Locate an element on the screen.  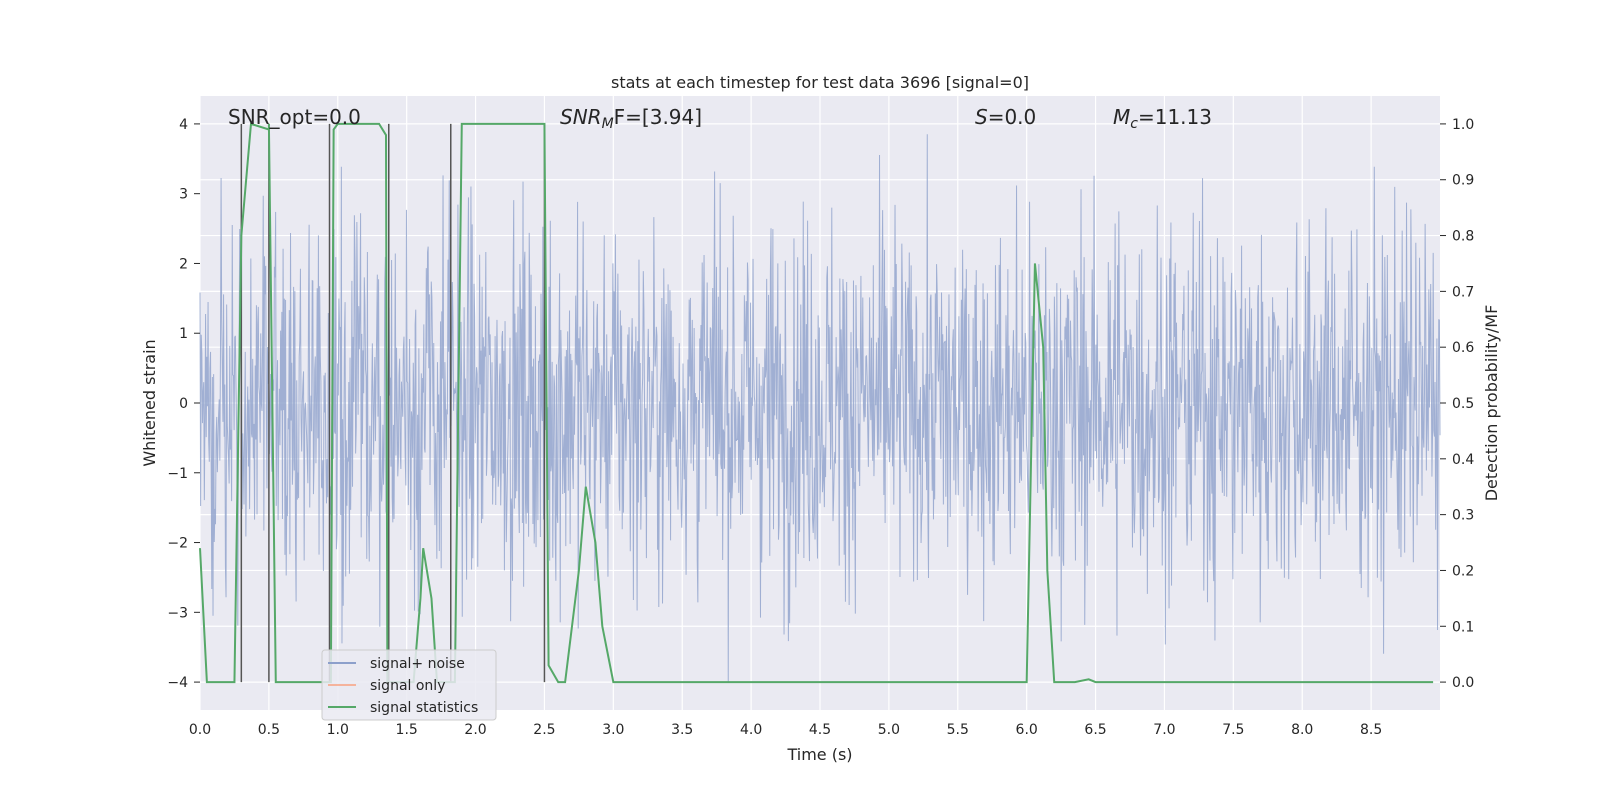
x-tick-label: 7.0 is located at coordinates (1164, 730).